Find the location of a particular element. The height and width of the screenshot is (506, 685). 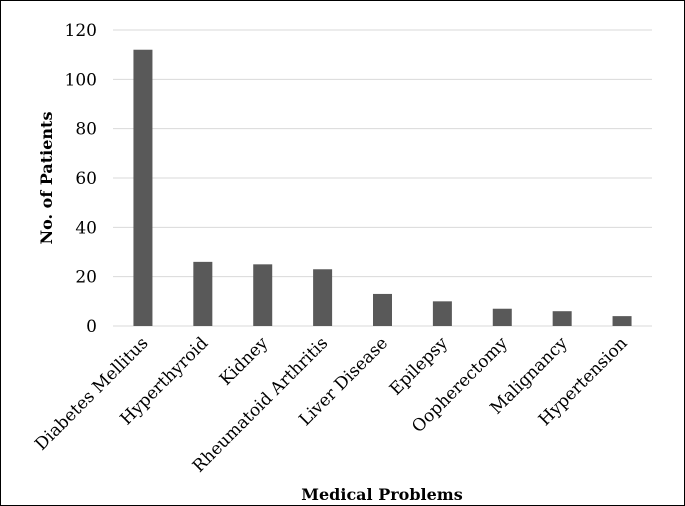

y-tick-label: 40 is located at coordinates (86, 228).